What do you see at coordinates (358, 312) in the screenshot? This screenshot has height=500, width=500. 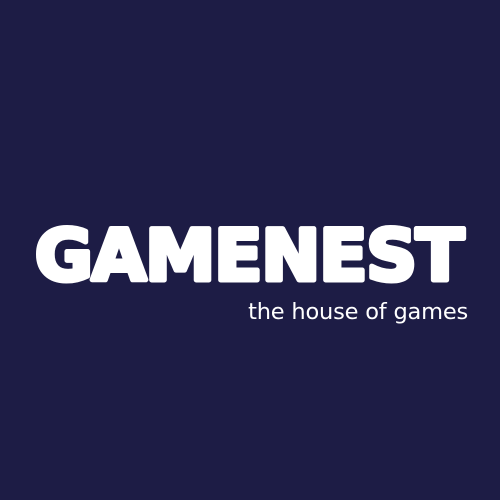 I see `logo-tagline: the house of games` at bounding box center [358, 312].